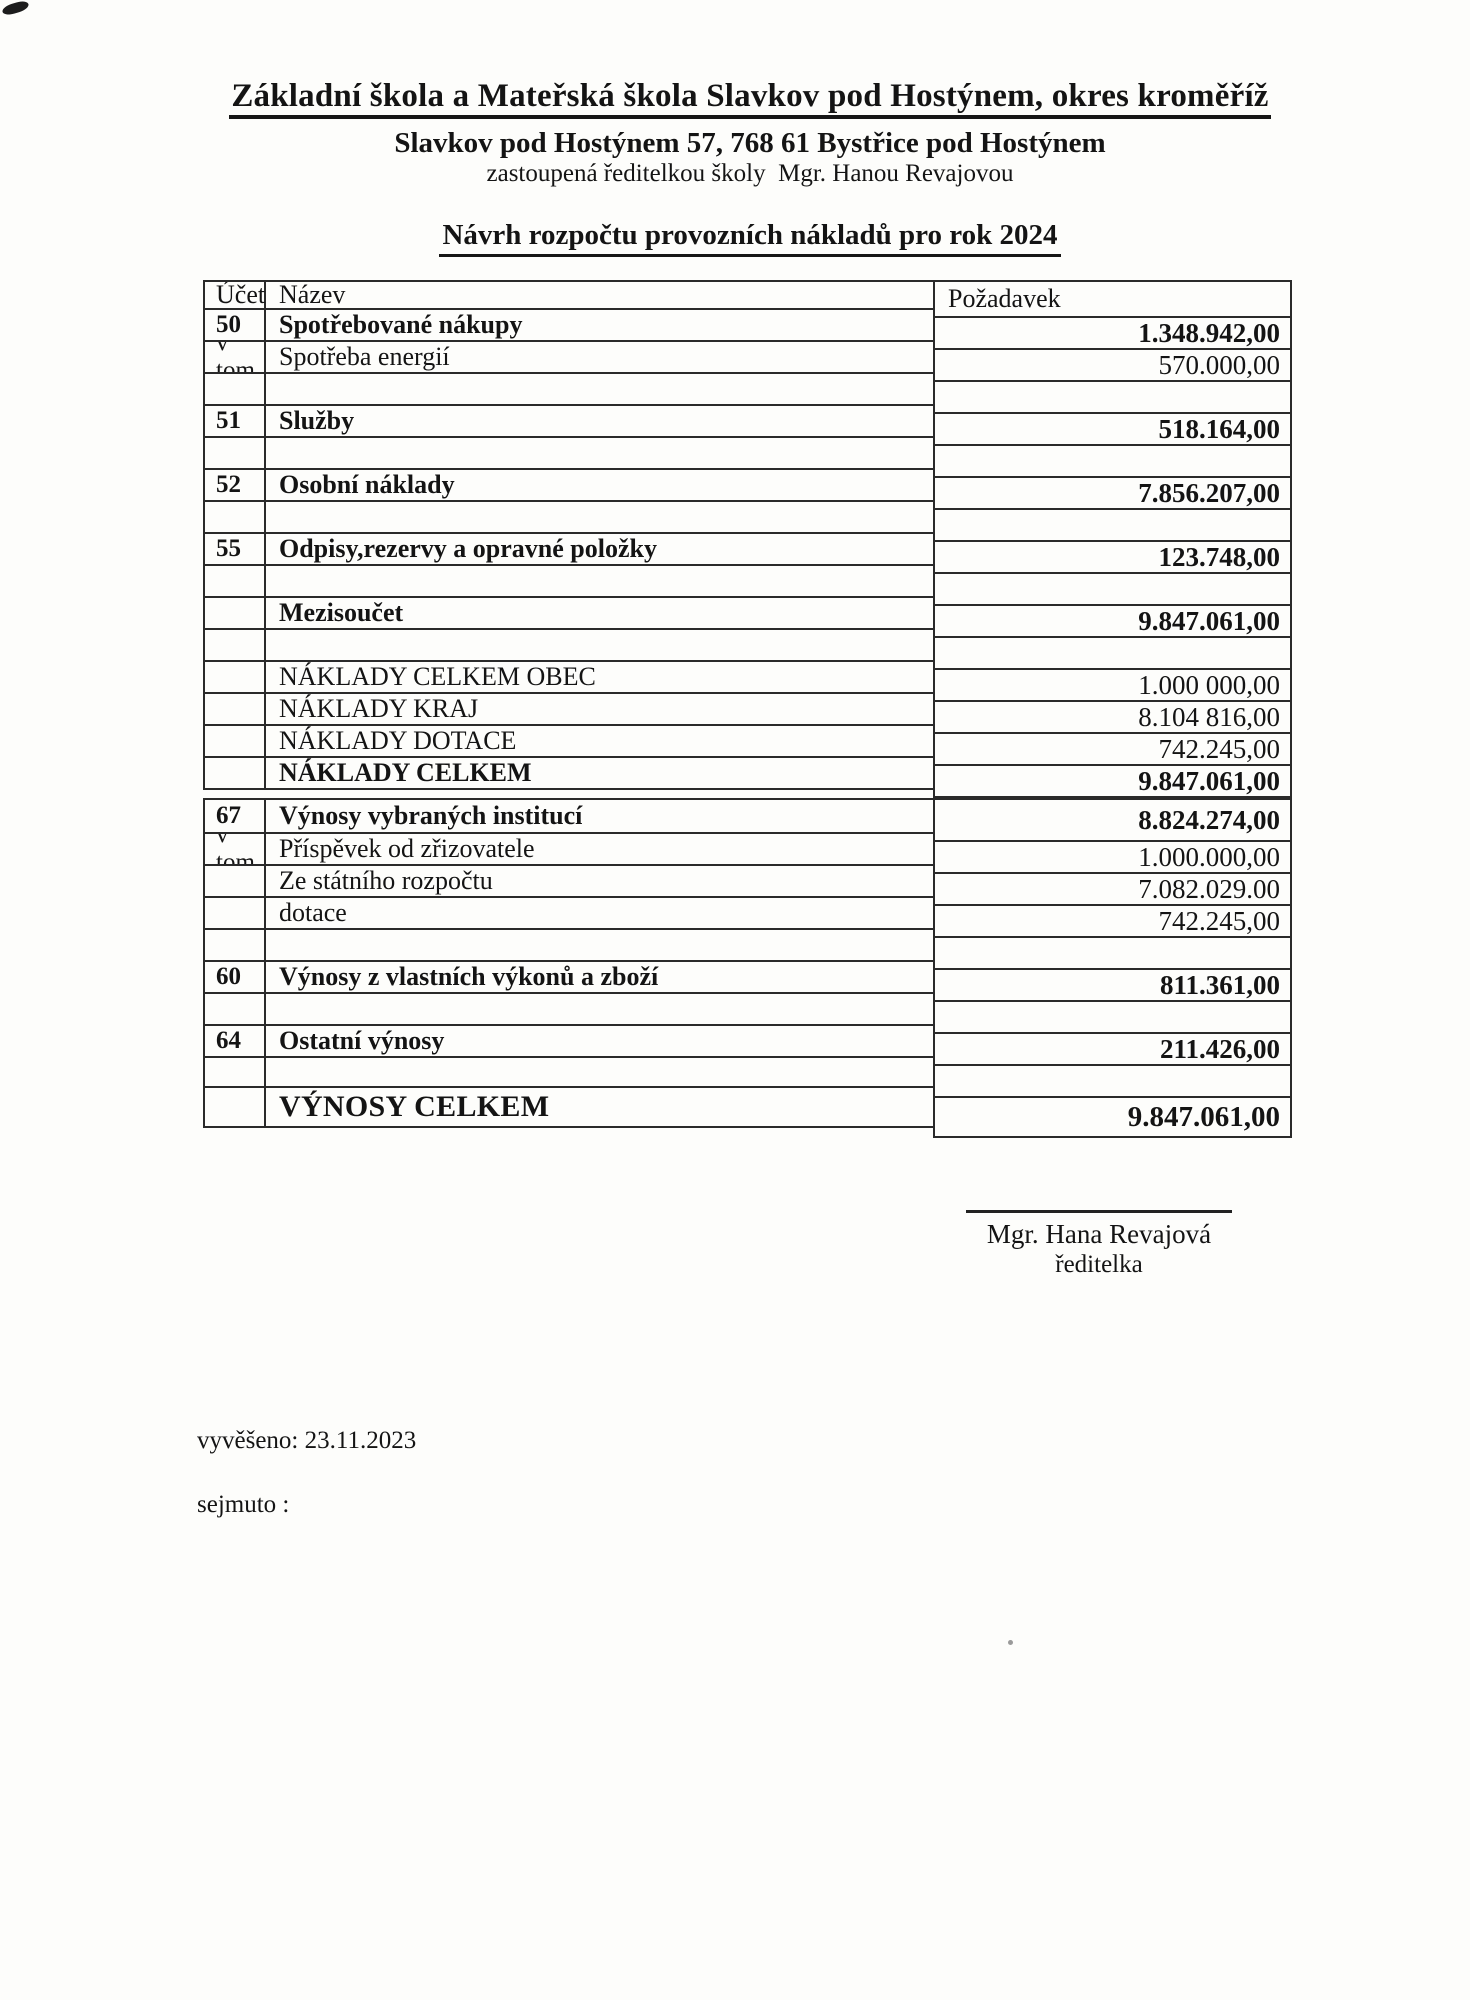 Image resolution: width=1470 pixels, height=2000 pixels. What do you see at coordinates (569, 817) in the screenshot?
I see `table-row: 67 Výnosy vybraných institucí` at bounding box center [569, 817].